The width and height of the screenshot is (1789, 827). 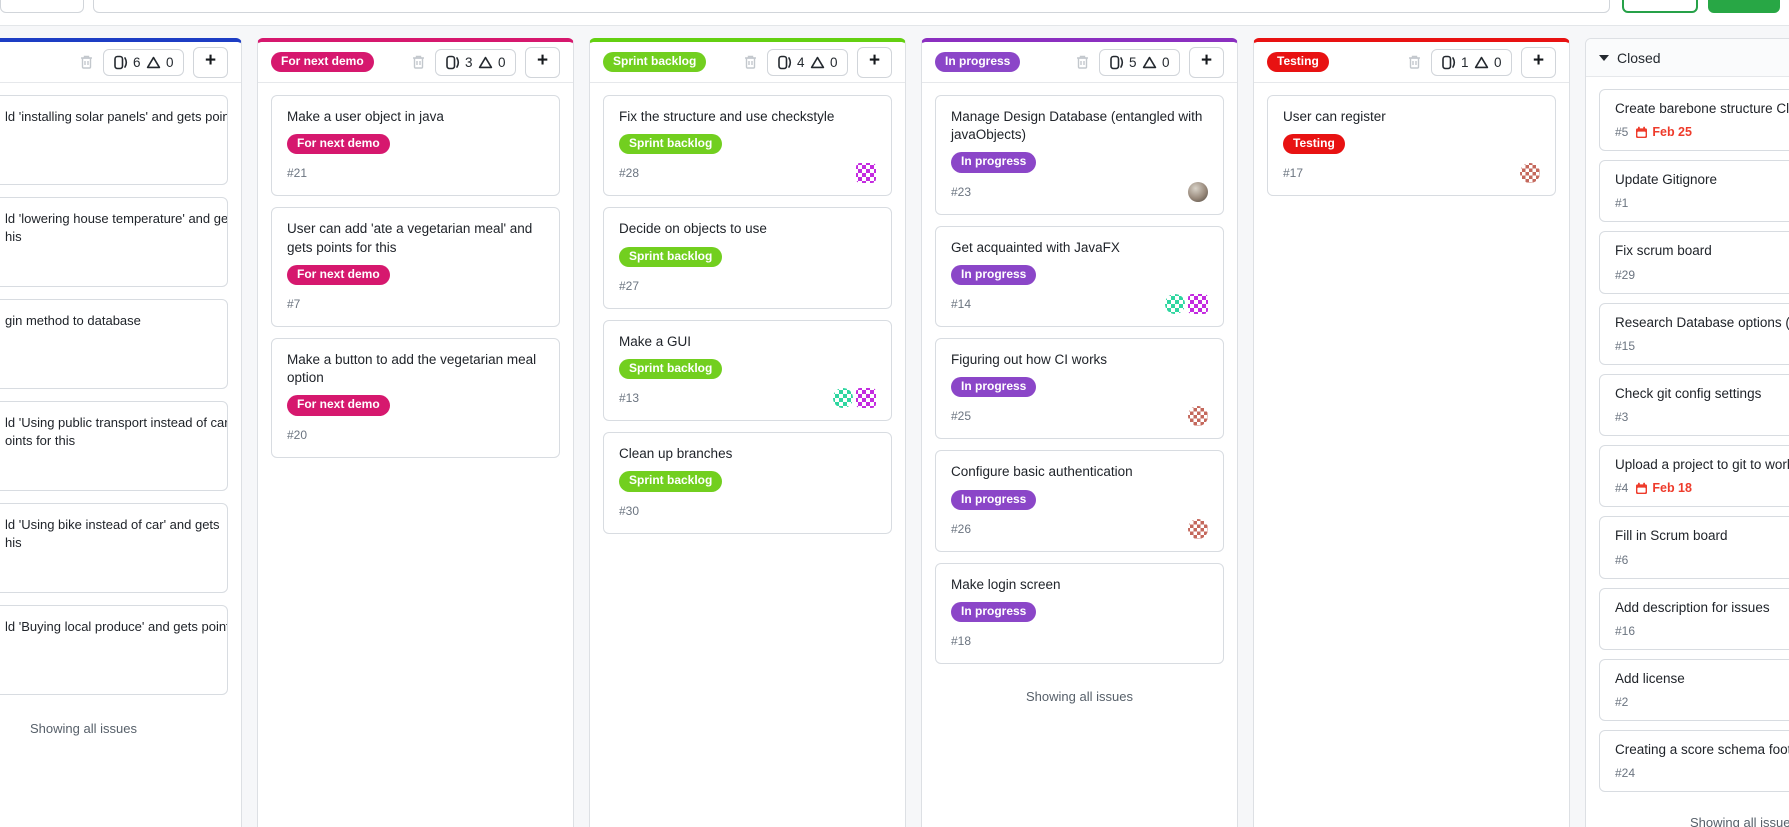 What do you see at coordinates (978, 62) in the screenshot?
I see `pipeline-badge: In progress` at bounding box center [978, 62].